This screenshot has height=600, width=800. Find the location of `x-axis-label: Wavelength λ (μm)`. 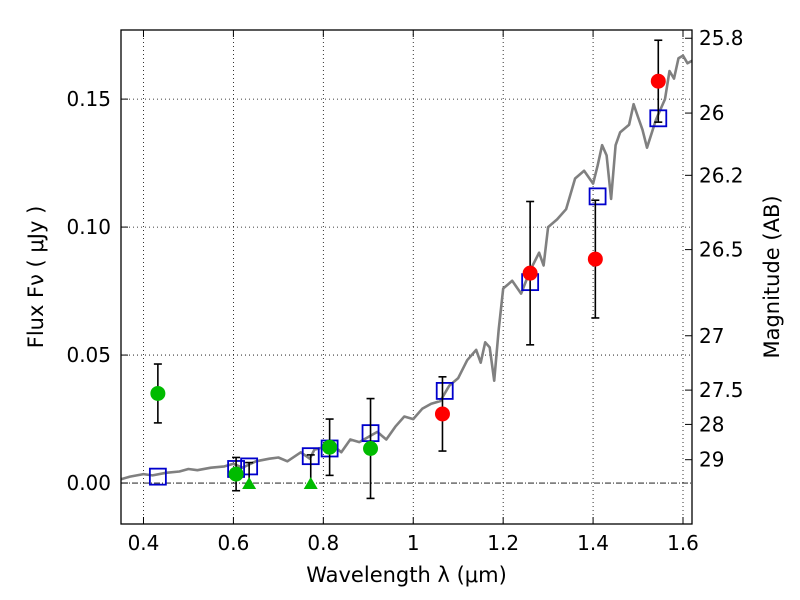

x-axis-label: Wavelength λ (μm) is located at coordinates (406, 575).